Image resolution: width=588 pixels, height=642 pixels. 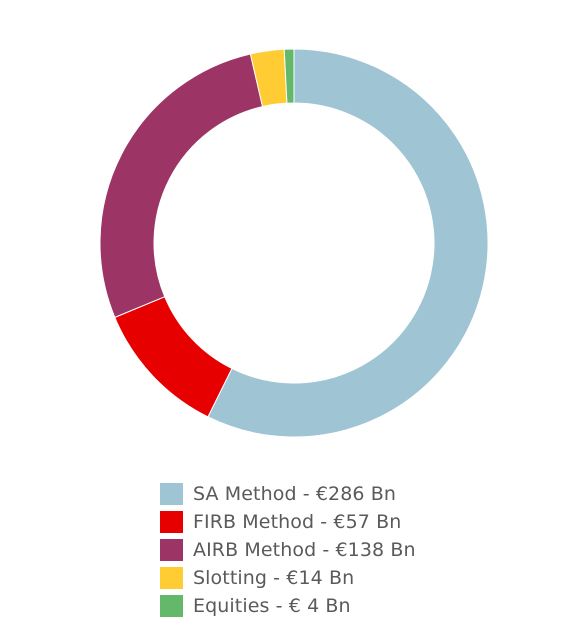 What do you see at coordinates (171, 494) in the screenshot?
I see `legend-swatch-sa-method` at bounding box center [171, 494].